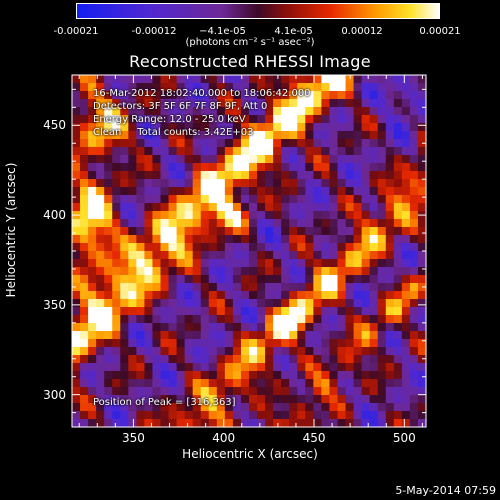  Describe the element at coordinates (154, 31) in the screenshot. I see `colorbar-tick-label: -0.00012` at that location.